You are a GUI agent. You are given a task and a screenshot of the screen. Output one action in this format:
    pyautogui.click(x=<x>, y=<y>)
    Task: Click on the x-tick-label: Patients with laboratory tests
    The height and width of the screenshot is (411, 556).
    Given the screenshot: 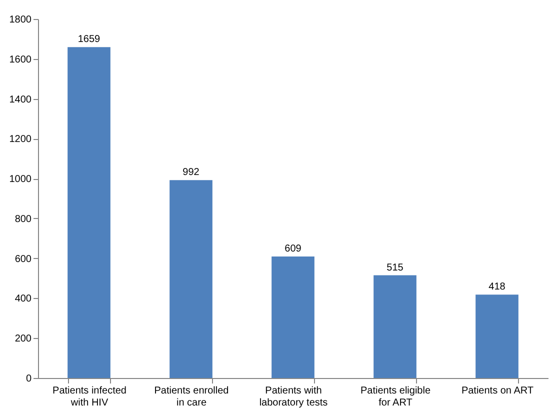 What is the action you would take?
    pyautogui.click(x=293, y=397)
    